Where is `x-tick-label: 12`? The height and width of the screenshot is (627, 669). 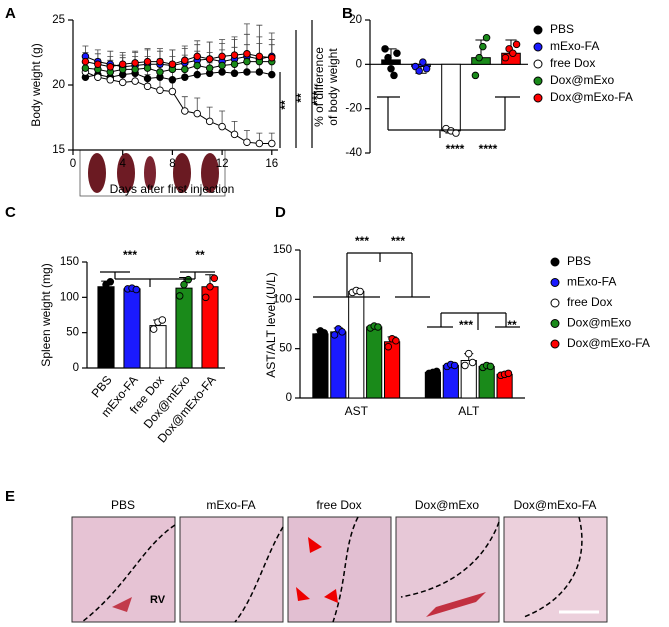
x-tick-label: 12 is located at coordinates (222, 164).